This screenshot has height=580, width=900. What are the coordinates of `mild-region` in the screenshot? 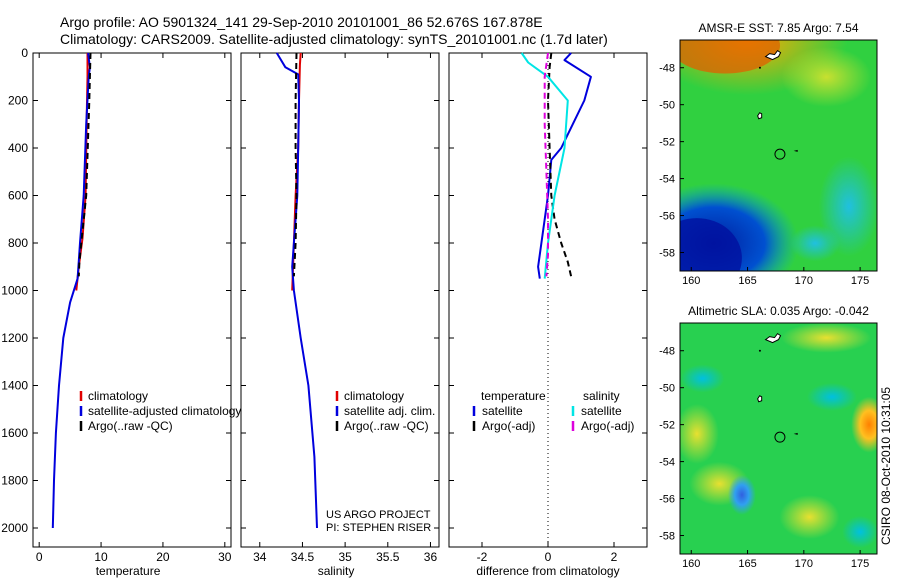 It's located at (826, 76).